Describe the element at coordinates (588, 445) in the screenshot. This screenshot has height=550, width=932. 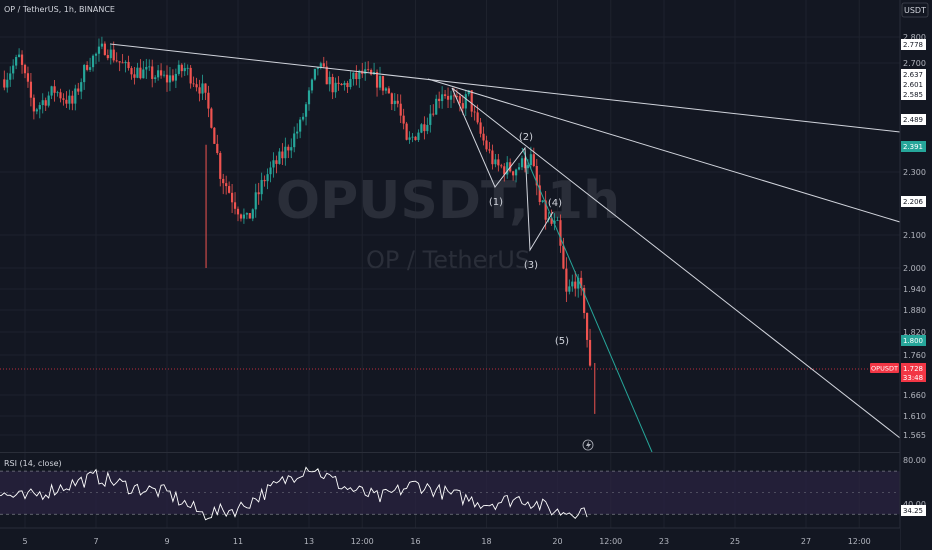
I see `lightning-icon` at that location.